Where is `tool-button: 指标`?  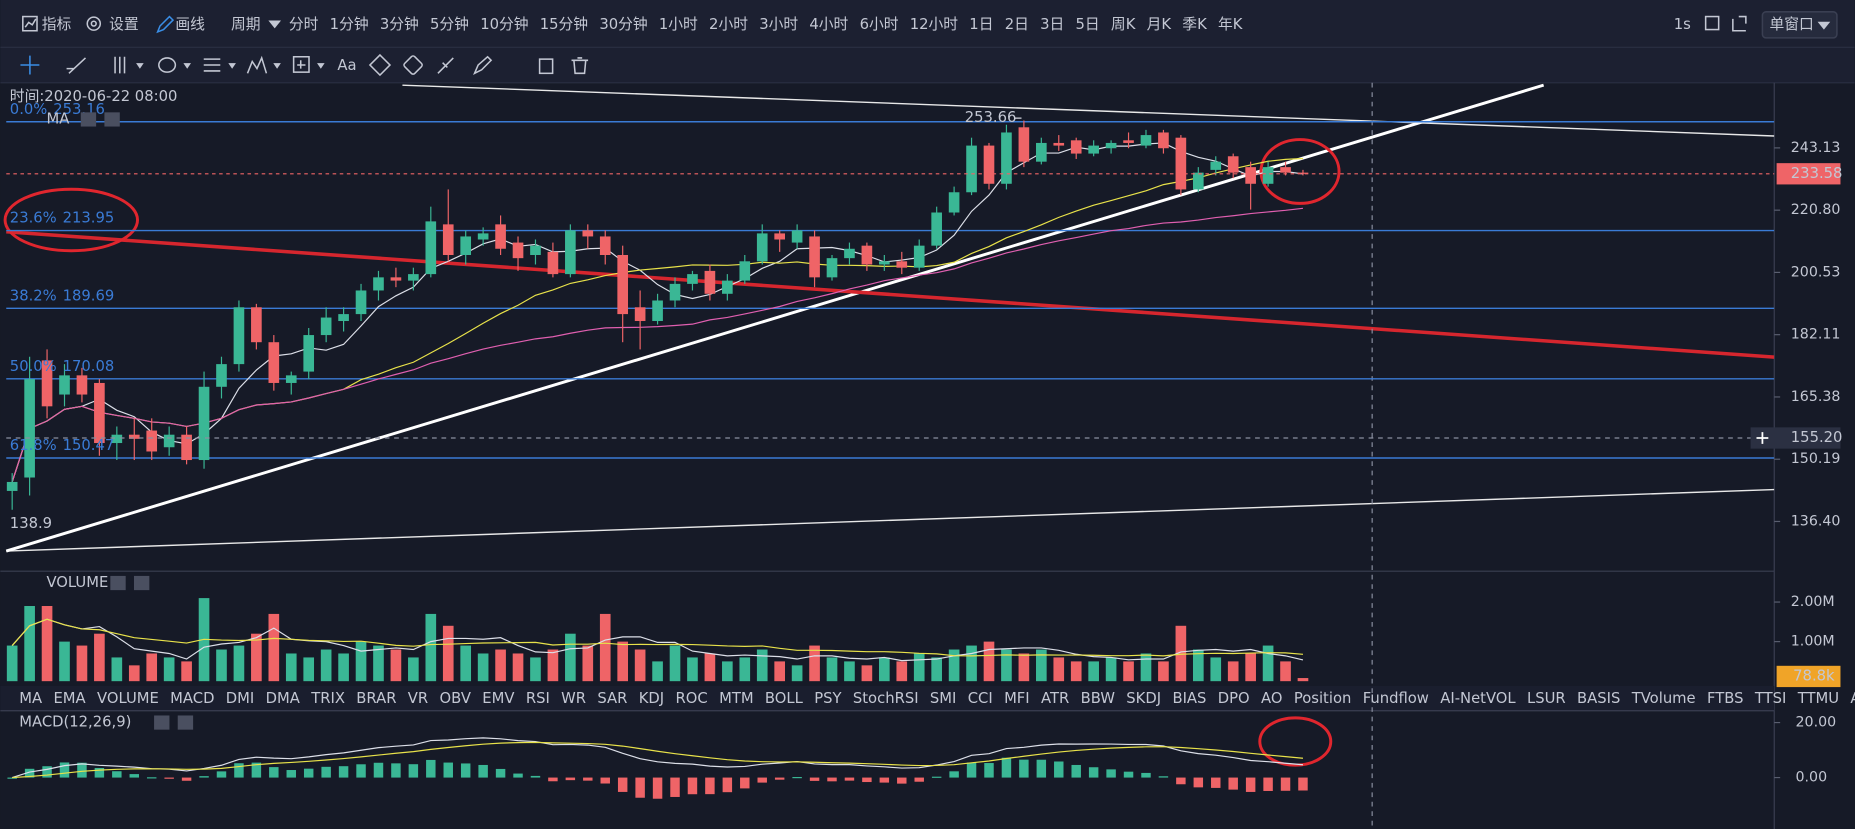 tool-button: 指标 is located at coordinates (57, 24).